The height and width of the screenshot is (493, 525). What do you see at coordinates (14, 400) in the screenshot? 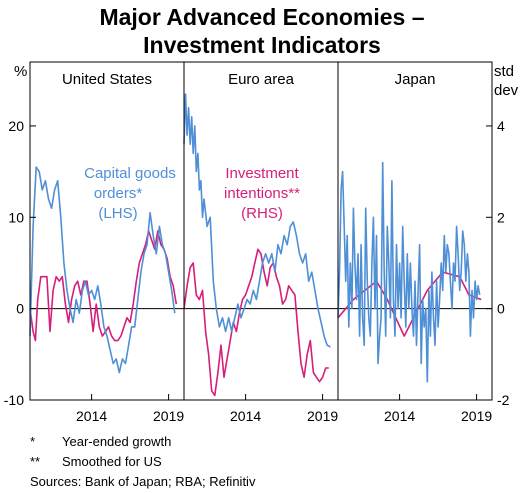
I see `left-tick-label--10: -10` at bounding box center [14, 400].